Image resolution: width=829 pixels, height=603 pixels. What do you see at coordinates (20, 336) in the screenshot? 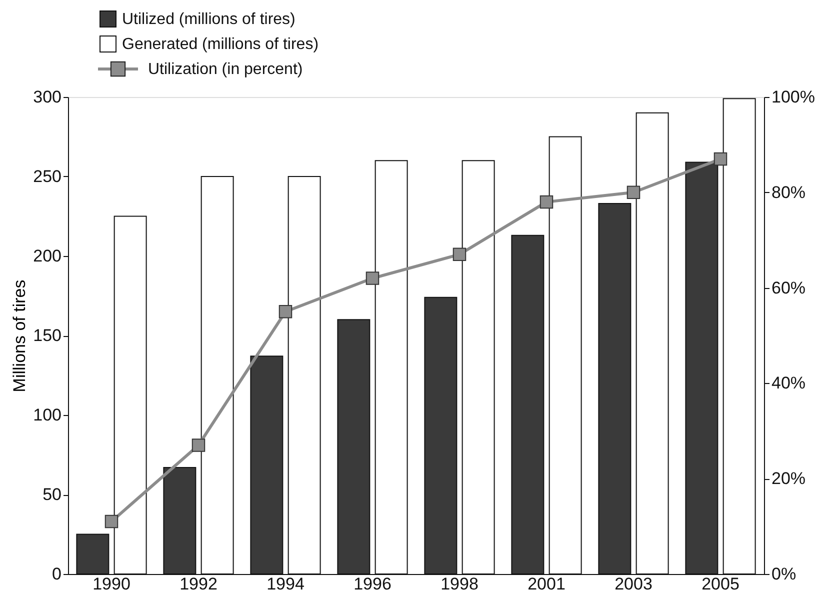
I see `y-axis-title: Millions of tires` at bounding box center [20, 336].